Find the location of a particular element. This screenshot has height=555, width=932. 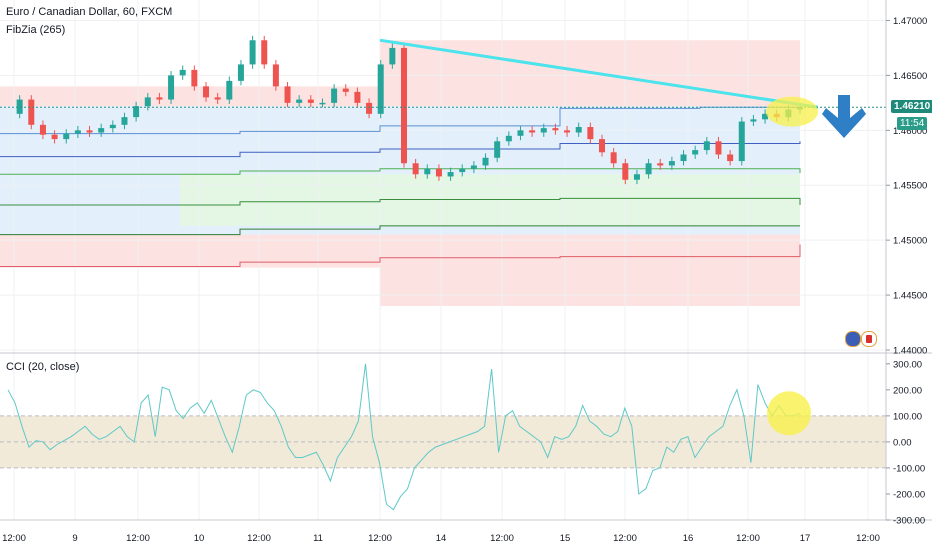

cci-tick-label: -200.00 is located at coordinates (909, 494).